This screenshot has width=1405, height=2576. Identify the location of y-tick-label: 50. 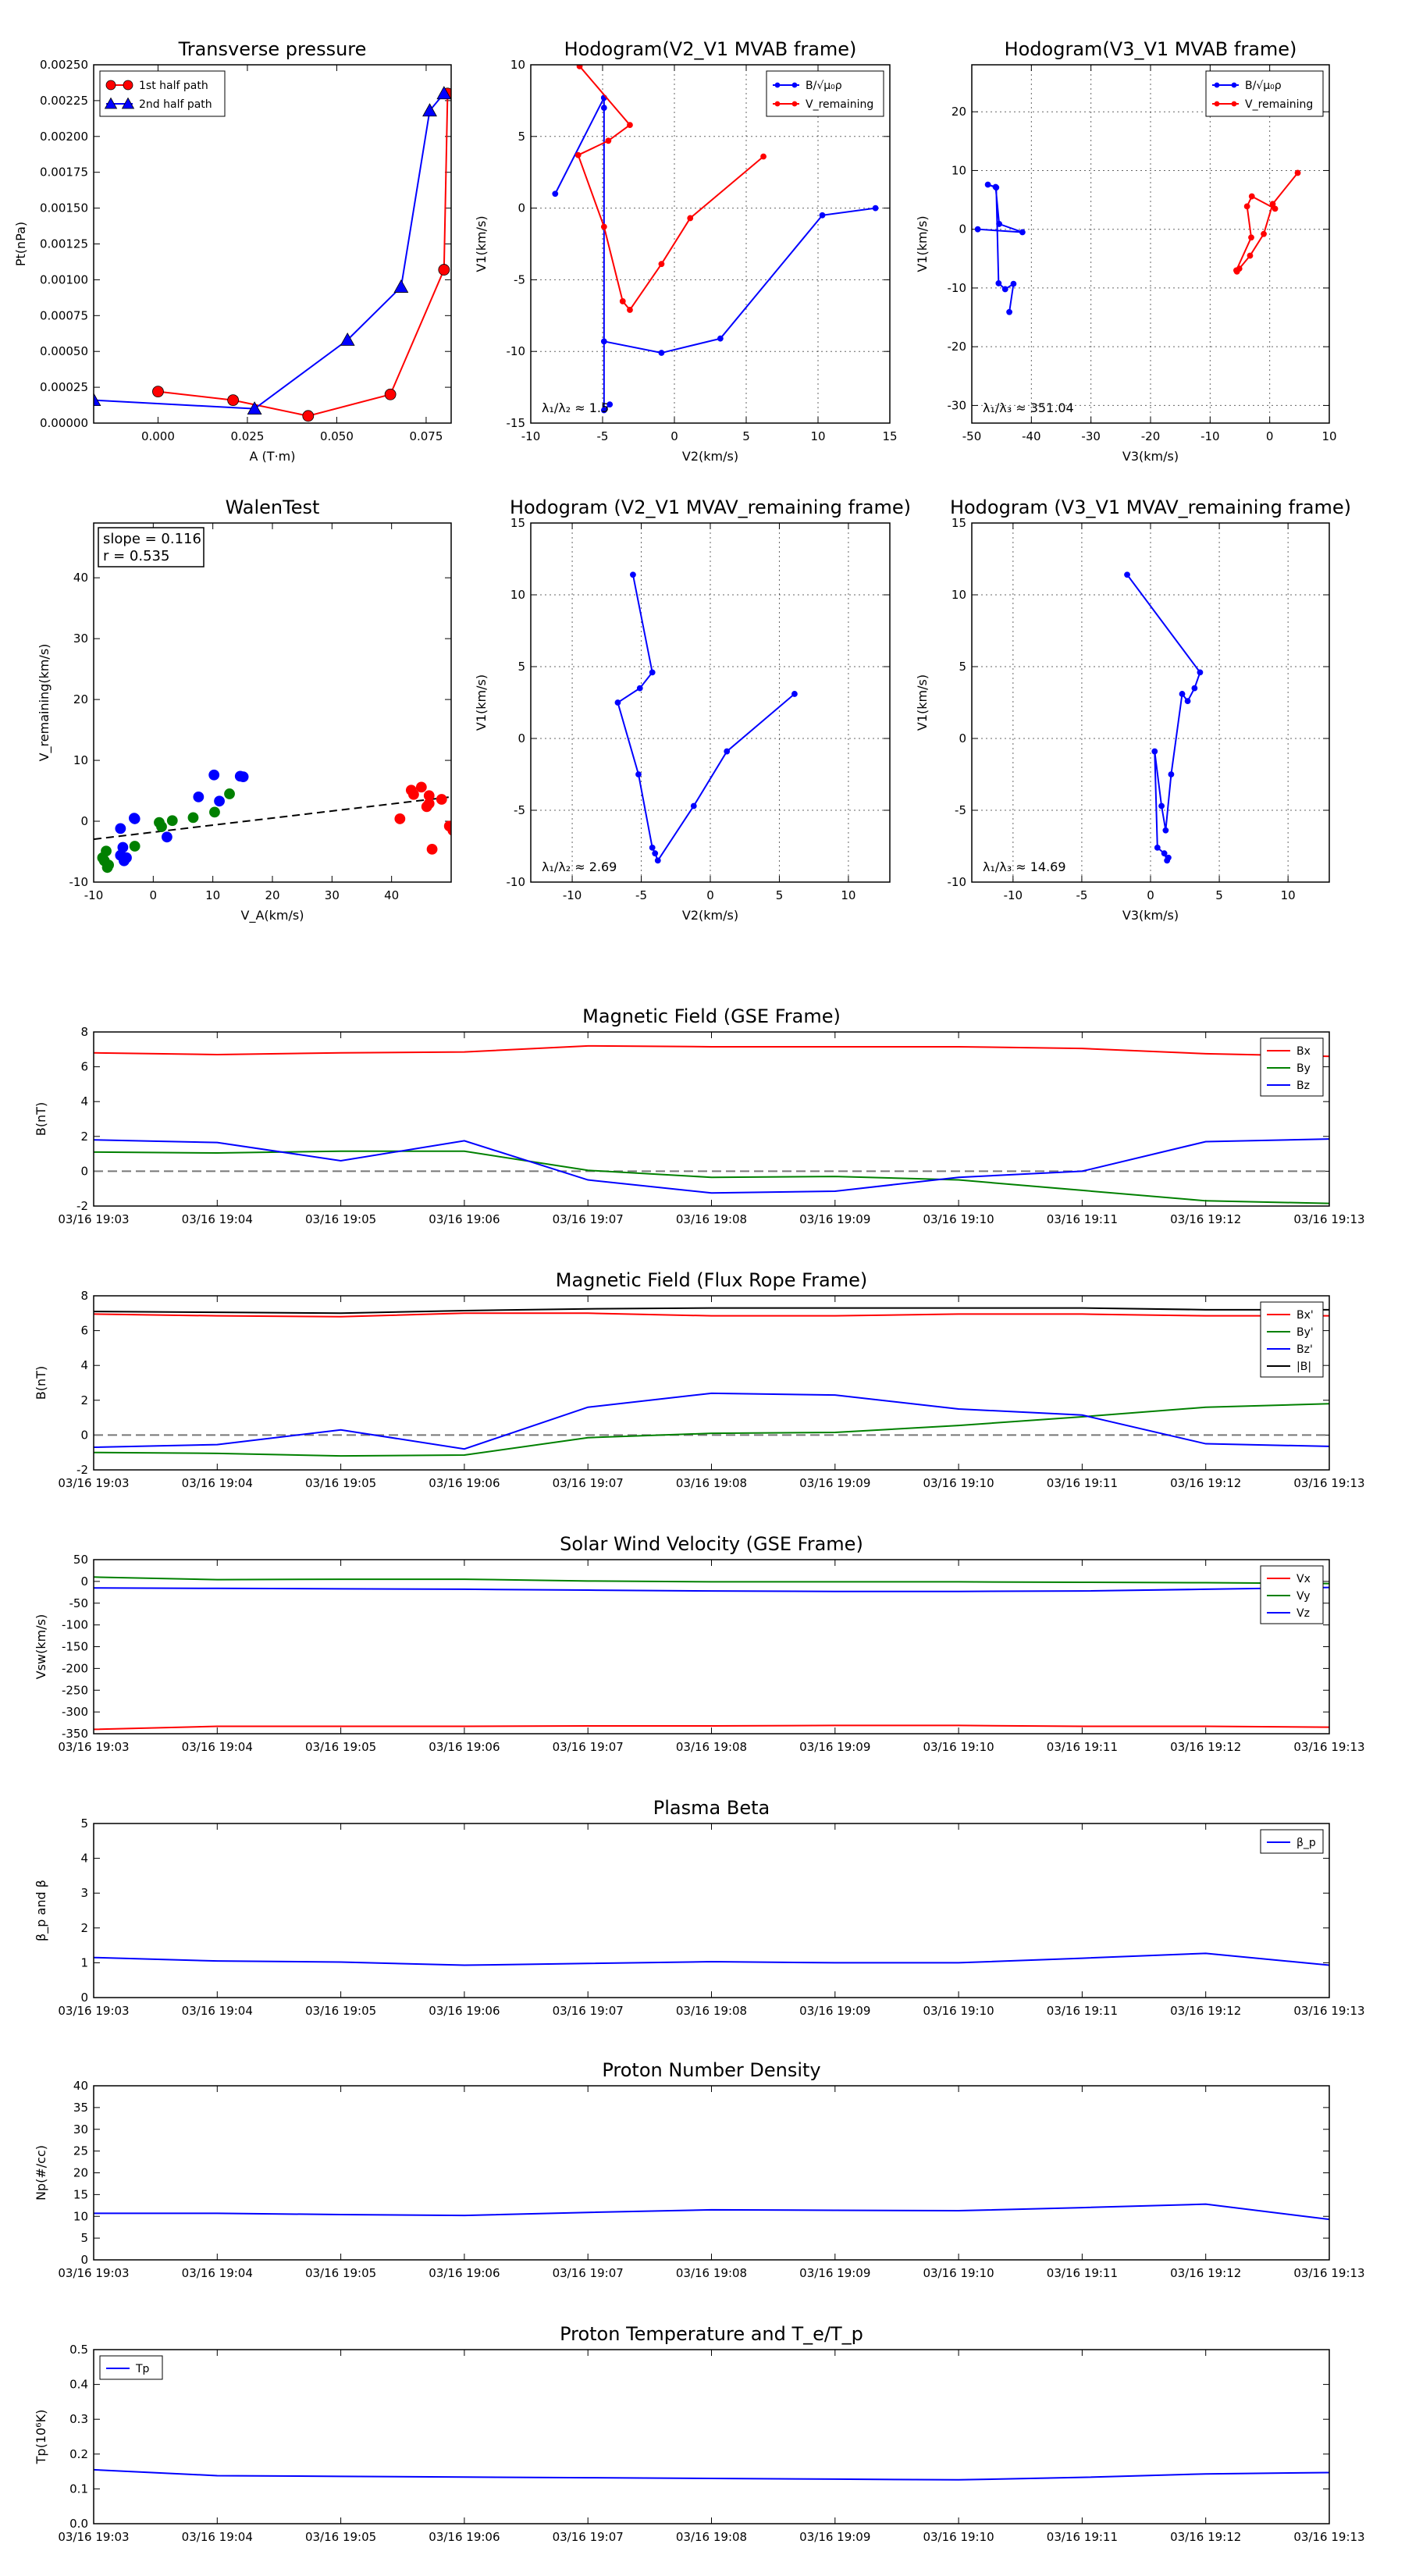
(81, 1560).